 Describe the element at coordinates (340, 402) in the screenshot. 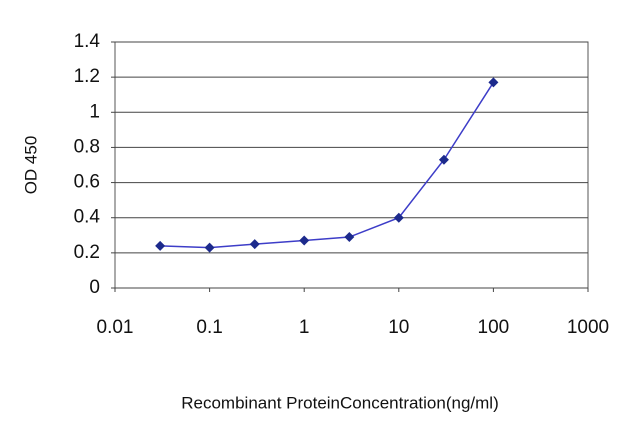

I see `x-axis-title: Recombinant ProteinConcentration(ng/ml)` at that location.